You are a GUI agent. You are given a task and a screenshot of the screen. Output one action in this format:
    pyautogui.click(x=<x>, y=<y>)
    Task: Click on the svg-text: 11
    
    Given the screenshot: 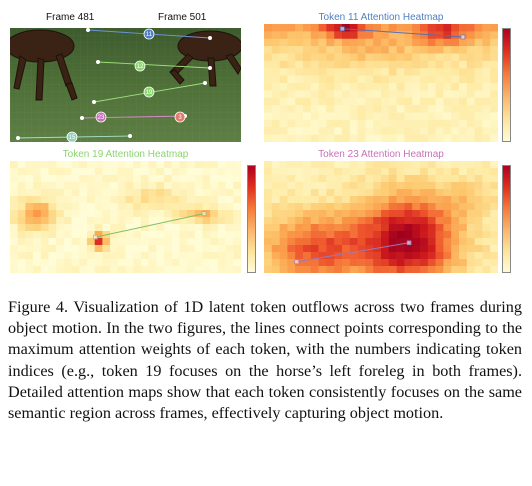 What is the action you would take?
    pyautogui.click(x=149, y=35)
    